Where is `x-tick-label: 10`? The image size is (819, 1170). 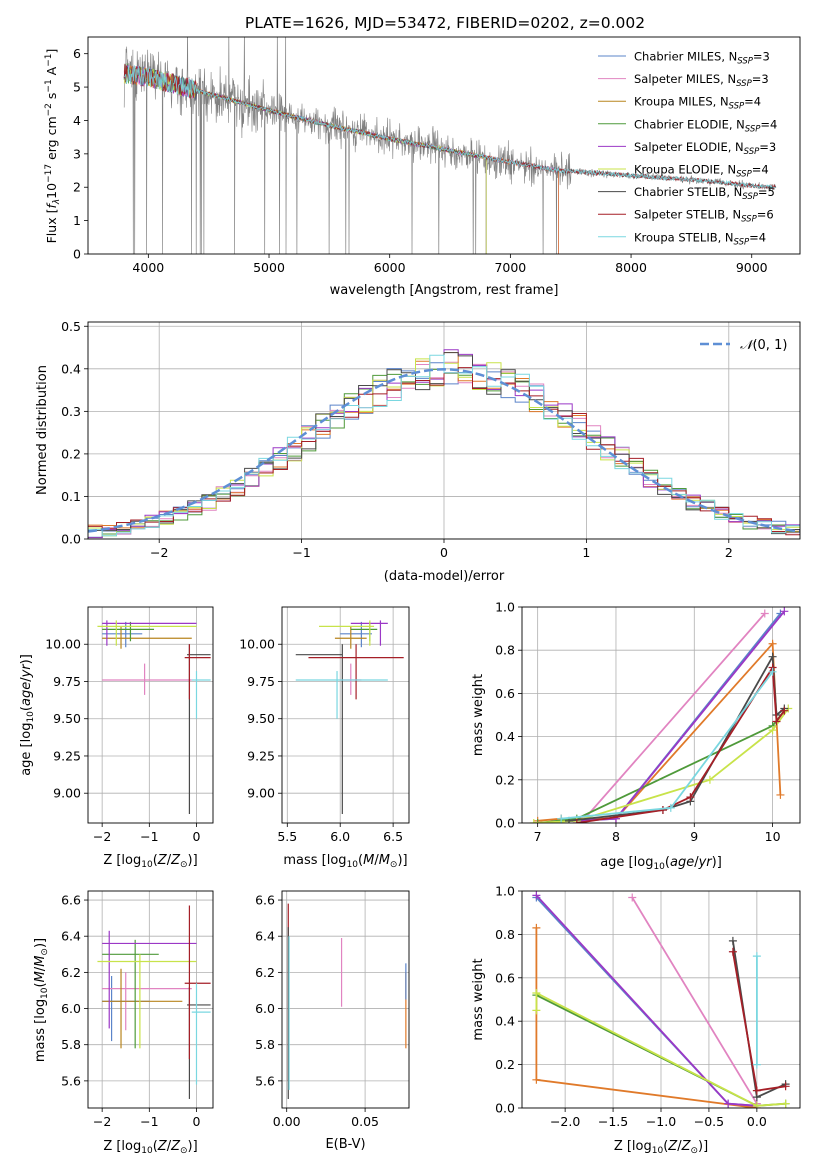 x-tick-label: 10 is located at coordinates (773, 836).